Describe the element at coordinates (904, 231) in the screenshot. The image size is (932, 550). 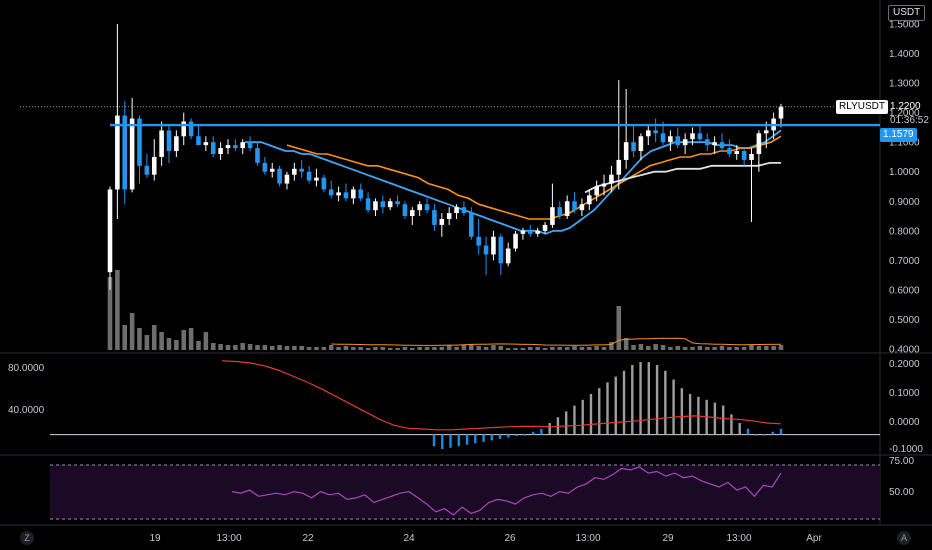
I see `price-tick-label: 0.8000` at that location.